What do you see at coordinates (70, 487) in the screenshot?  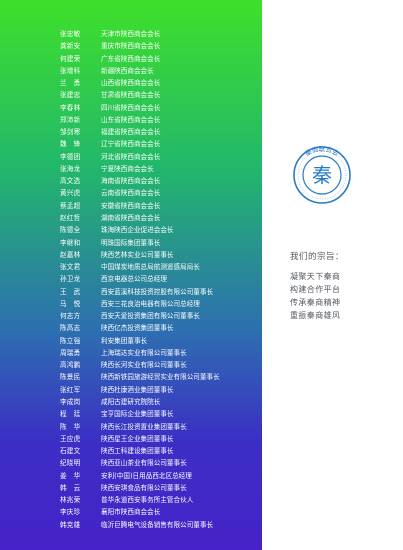 I see `member-name: 韩 云` at bounding box center [70, 487].